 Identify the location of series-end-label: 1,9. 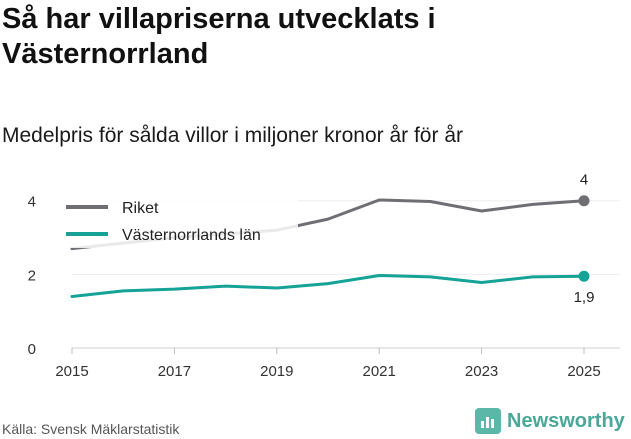
(584, 297).